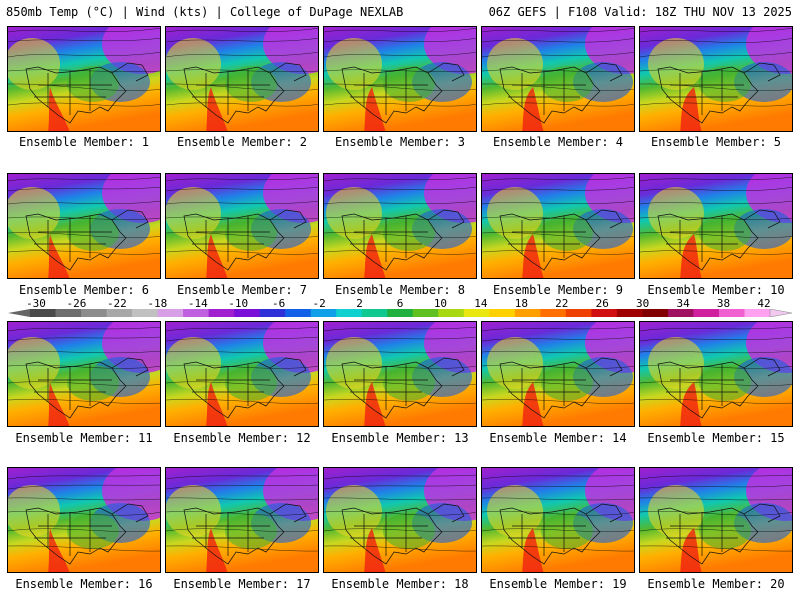 The height and width of the screenshot is (600, 800). What do you see at coordinates (716, 142) in the screenshot?
I see `ensemble-member-label: Ensemble Member: 5` at bounding box center [716, 142].